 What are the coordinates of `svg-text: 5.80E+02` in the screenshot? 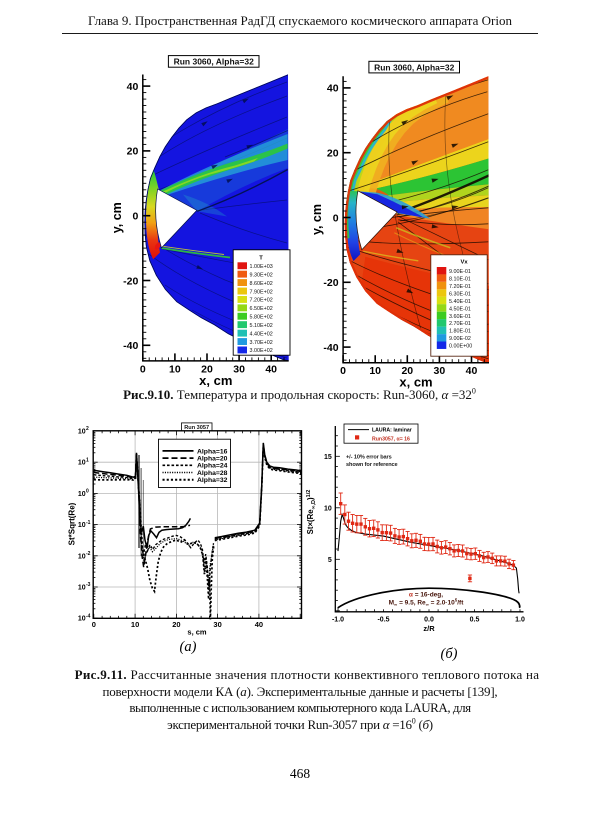 It's located at (261, 318).